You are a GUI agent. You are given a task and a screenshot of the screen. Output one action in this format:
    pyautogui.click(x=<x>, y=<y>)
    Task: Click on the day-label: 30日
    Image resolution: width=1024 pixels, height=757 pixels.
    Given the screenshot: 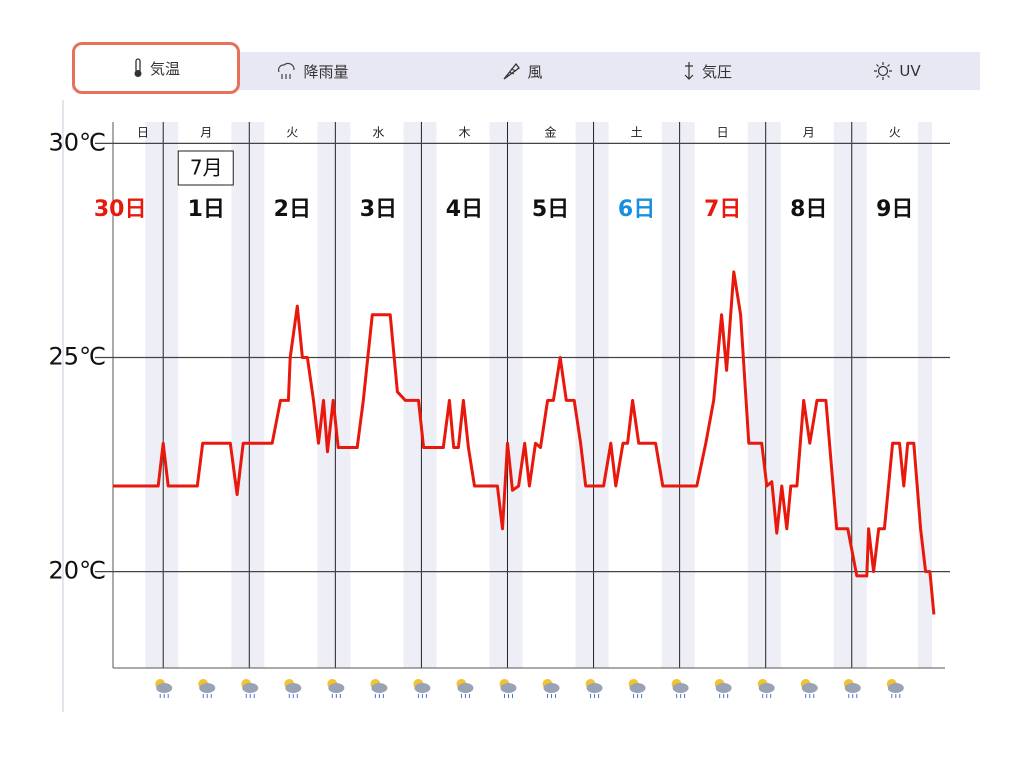 What is the action you would take?
    pyautogui.click(x=120, y=209)
    